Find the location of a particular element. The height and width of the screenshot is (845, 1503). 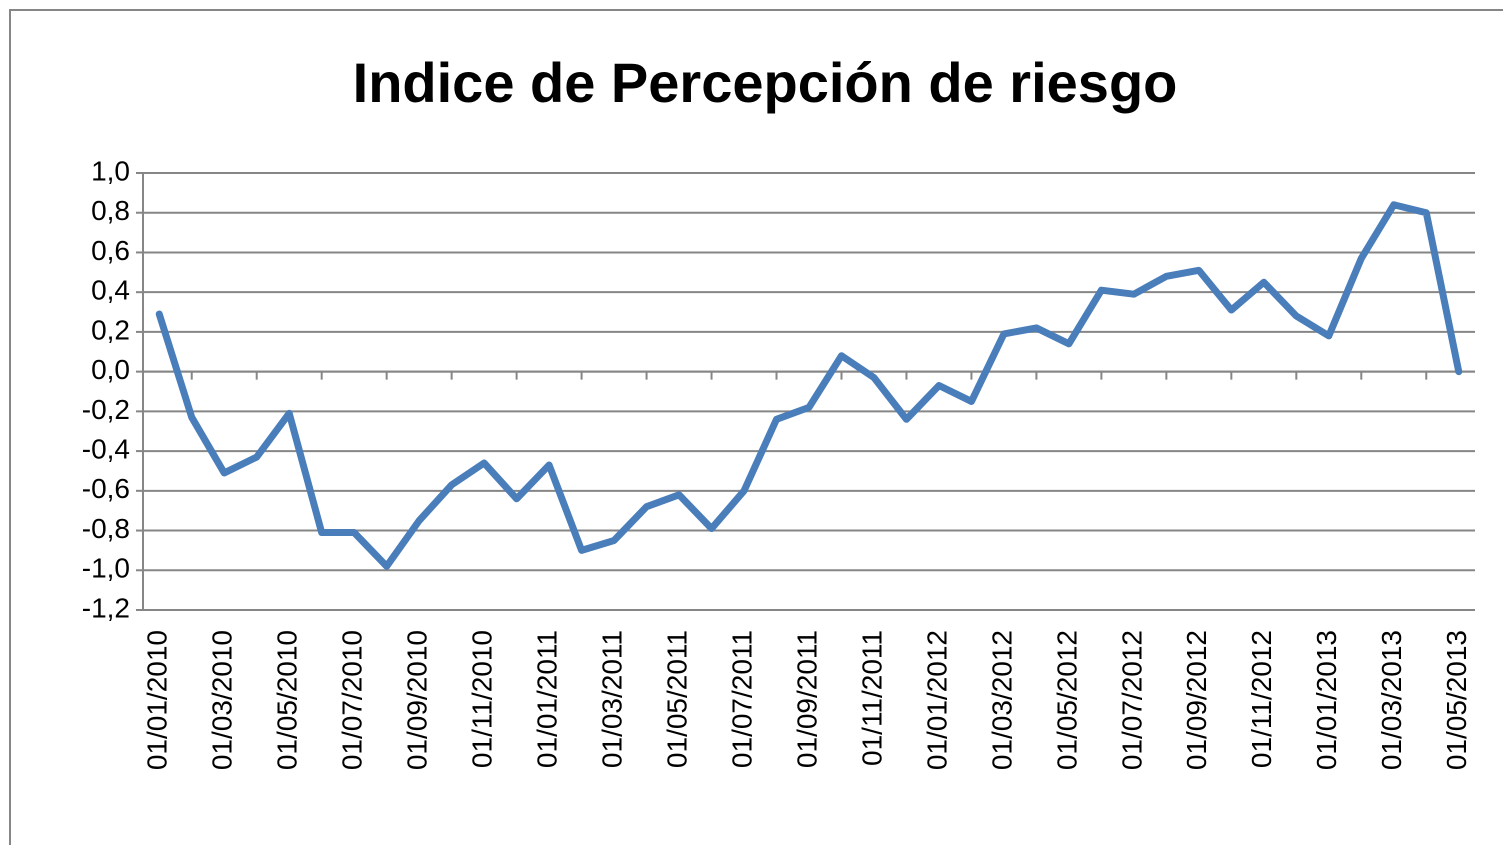

x-tick-label: 01/03/2011 is located at coordinates (611, 699).